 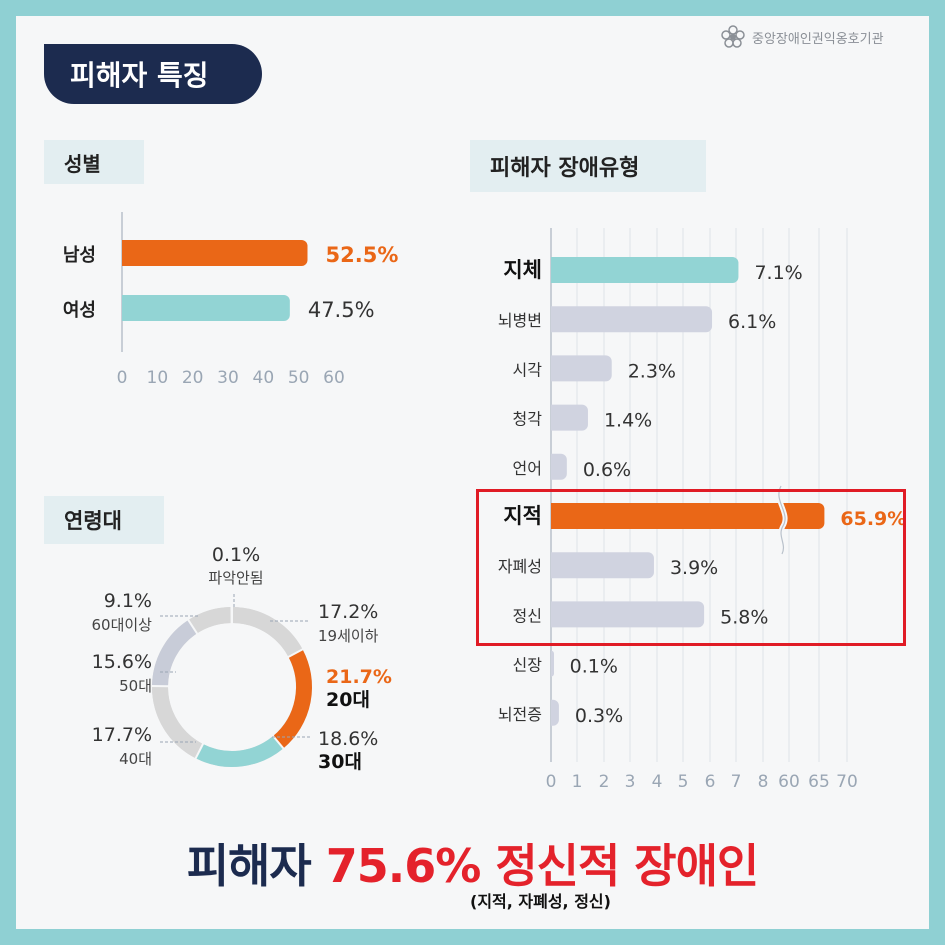 I want to click on gender-x-tick: 10, so click(x=158, y=378).